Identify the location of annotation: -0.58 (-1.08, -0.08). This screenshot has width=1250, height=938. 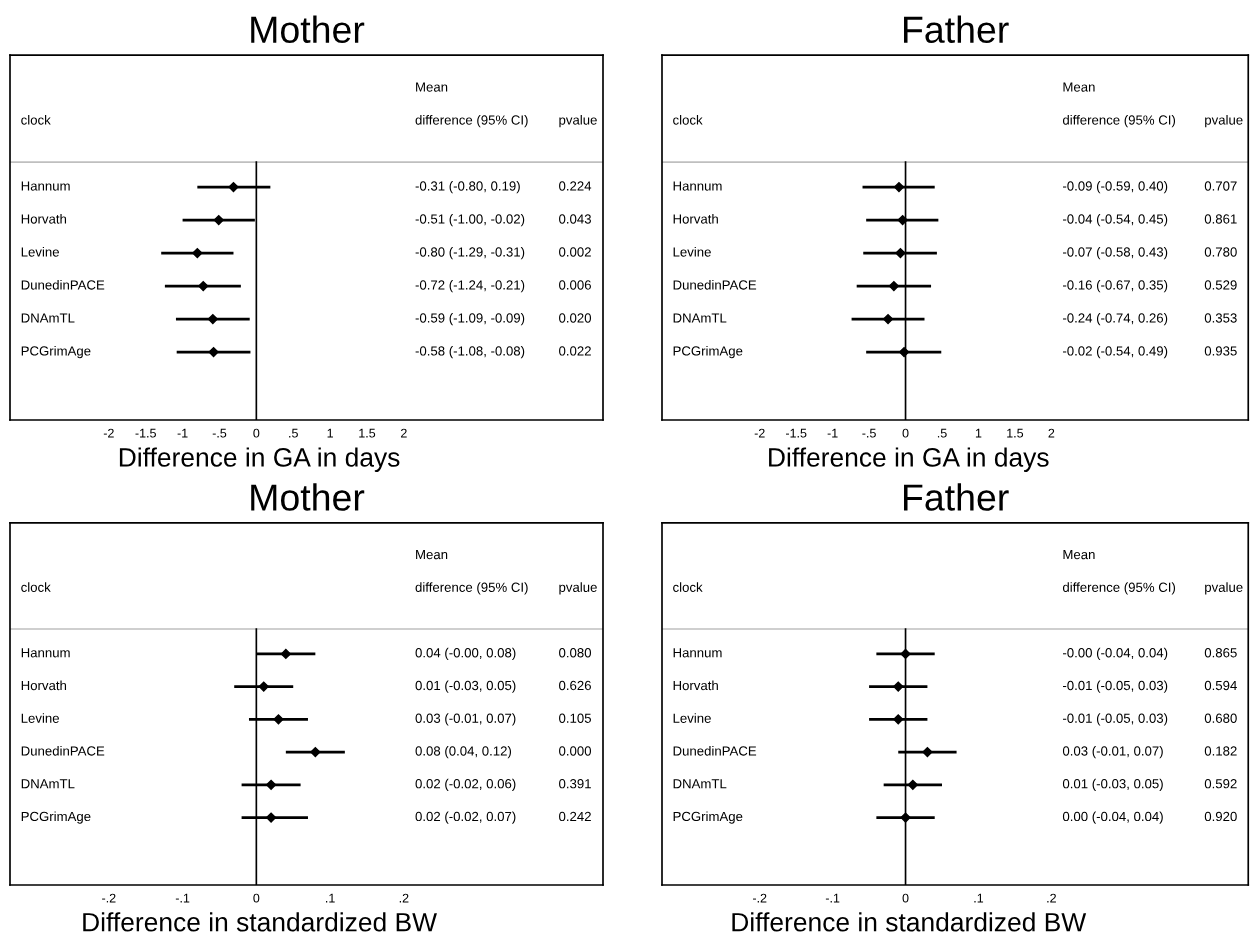
(470, 352).